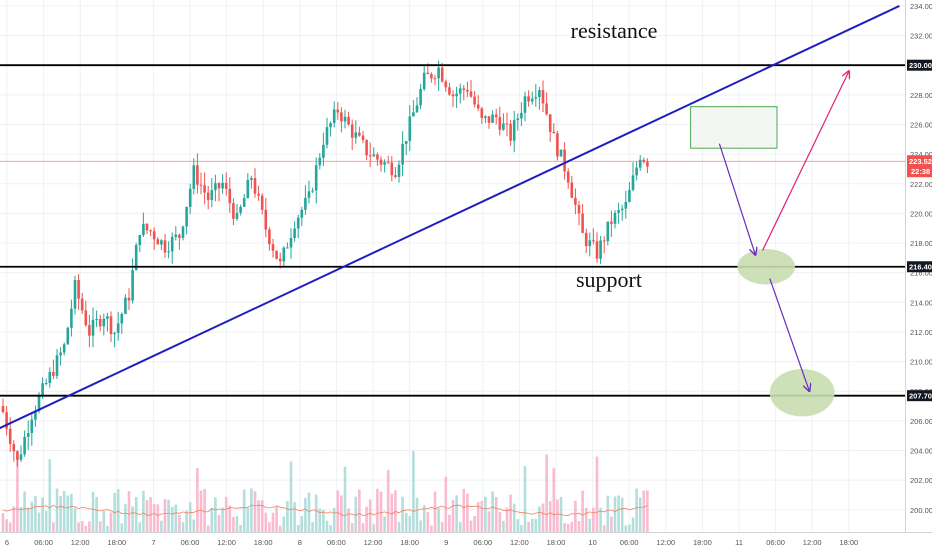 The image size is (932, 555). Describe the element at coordinates (789, 335) in the screenshot. I see `projection-arrow` at that location.